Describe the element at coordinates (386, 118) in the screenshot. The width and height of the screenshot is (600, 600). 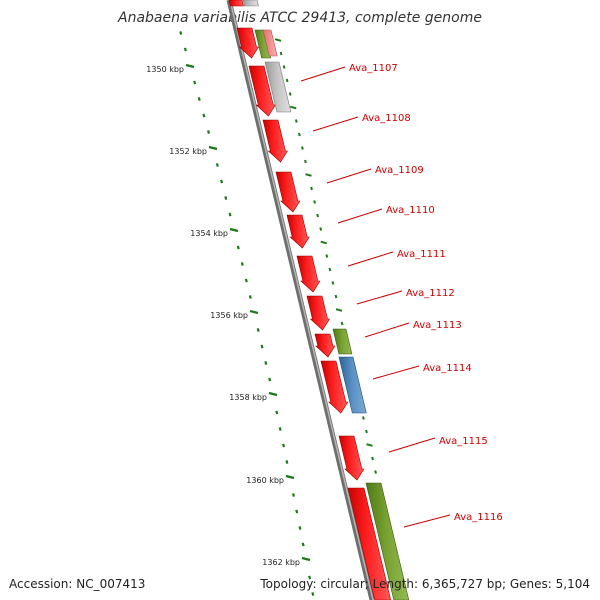
I see `gene-label: Ava_1108` at that location.